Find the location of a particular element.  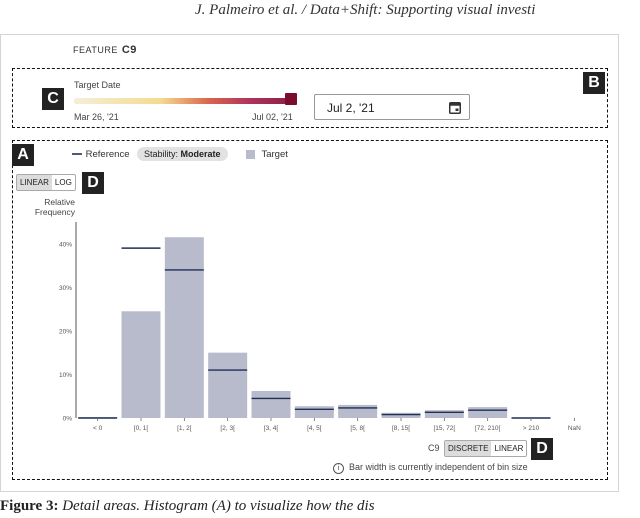

x-tick-label: [8, 15[ is located at coordinates (401, 428).